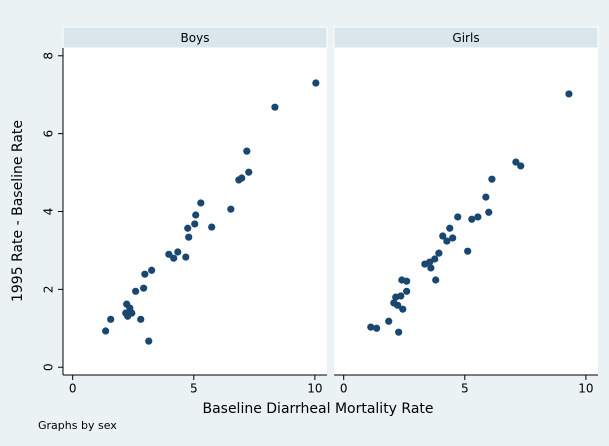  Describe the element at coordinates (49, 56) in the screenshot. I see `y-tick-label: 8` at that location.